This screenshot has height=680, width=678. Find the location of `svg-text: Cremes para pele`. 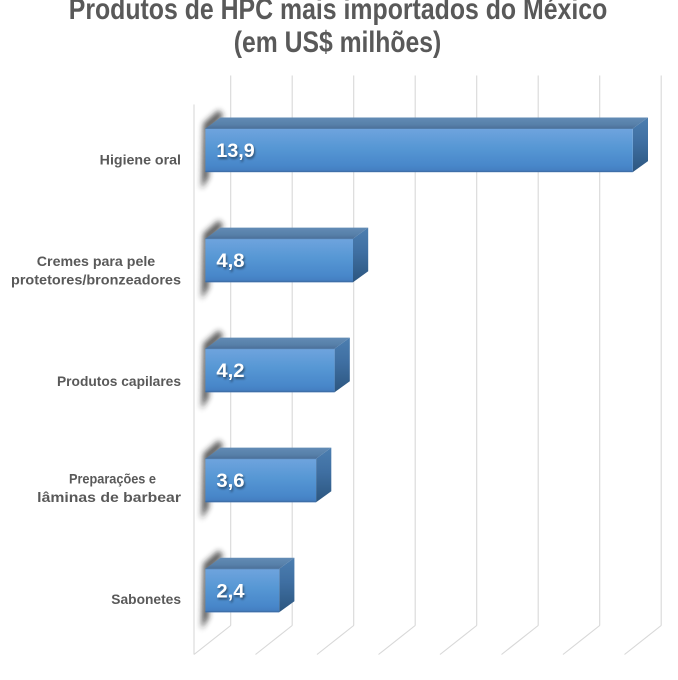

svg-text: Cremes para pele is located at coordinates (96, 261).